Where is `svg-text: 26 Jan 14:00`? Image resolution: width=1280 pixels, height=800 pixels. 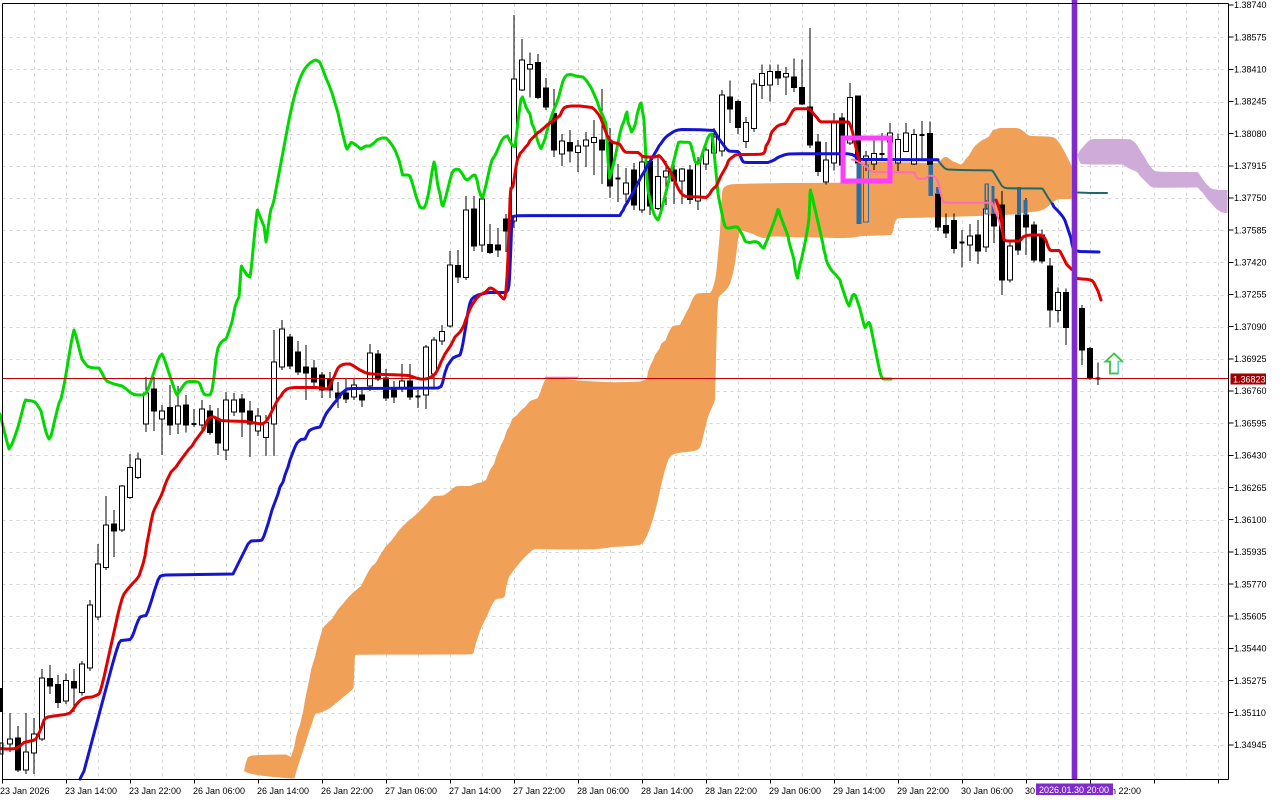
svg-text: 26 Jan 14:00 is located at coordinates (283, 791).